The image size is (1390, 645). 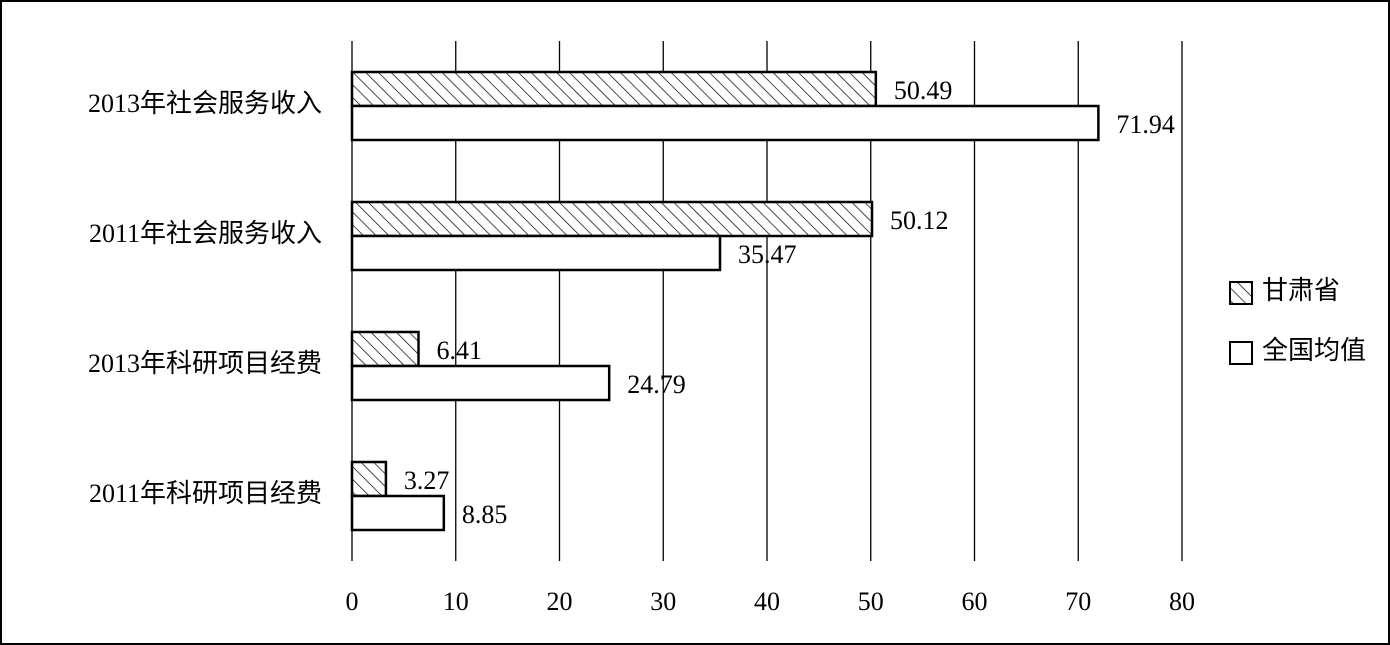 What do you see at coordinates (1182, 601) in the screenshot?
I see `x-tick-label: 80` at bounding box center [1182, 601].